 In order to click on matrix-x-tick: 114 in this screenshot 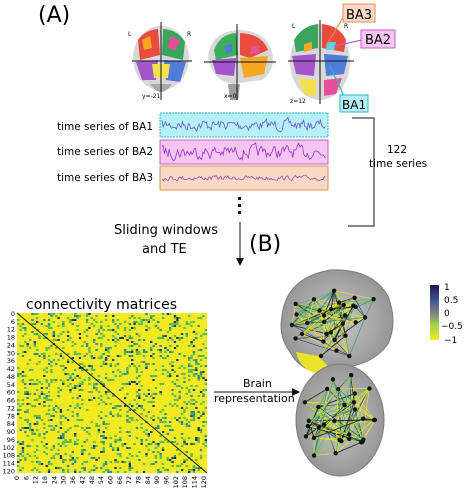, I will do `click(195, 482)`.